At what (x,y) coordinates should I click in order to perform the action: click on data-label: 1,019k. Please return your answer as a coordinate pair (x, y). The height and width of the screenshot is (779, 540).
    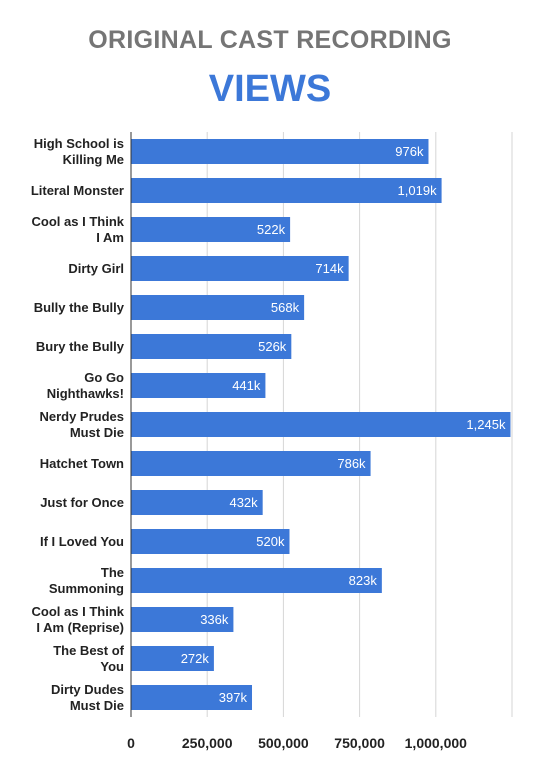
    Looking at the image, I should click on (418, 190).